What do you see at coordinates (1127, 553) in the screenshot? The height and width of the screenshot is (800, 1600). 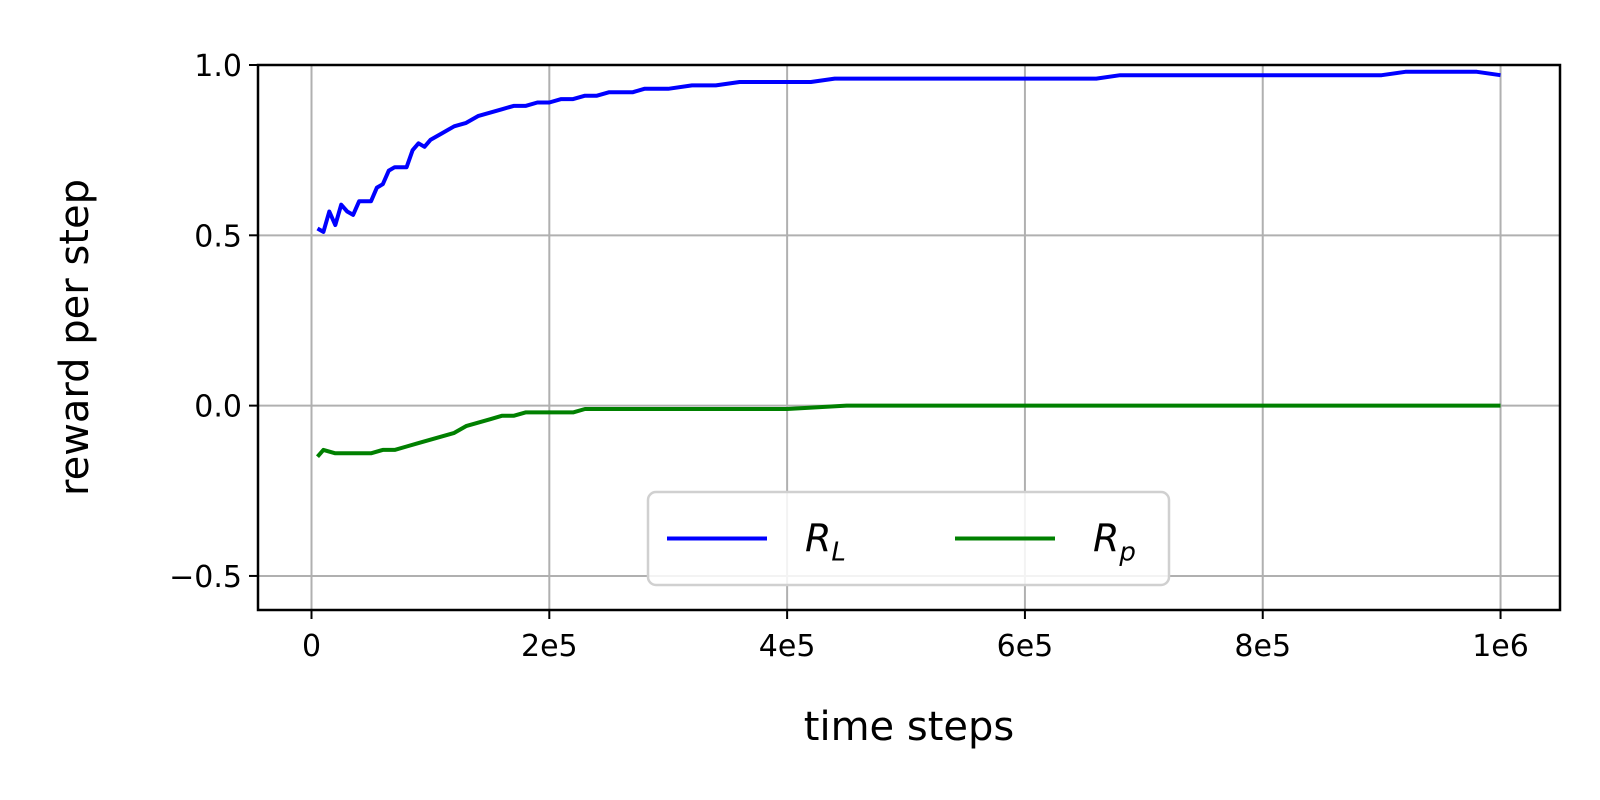 I see `legend-entry-subscript: p` at bounding box center [1127, 553].